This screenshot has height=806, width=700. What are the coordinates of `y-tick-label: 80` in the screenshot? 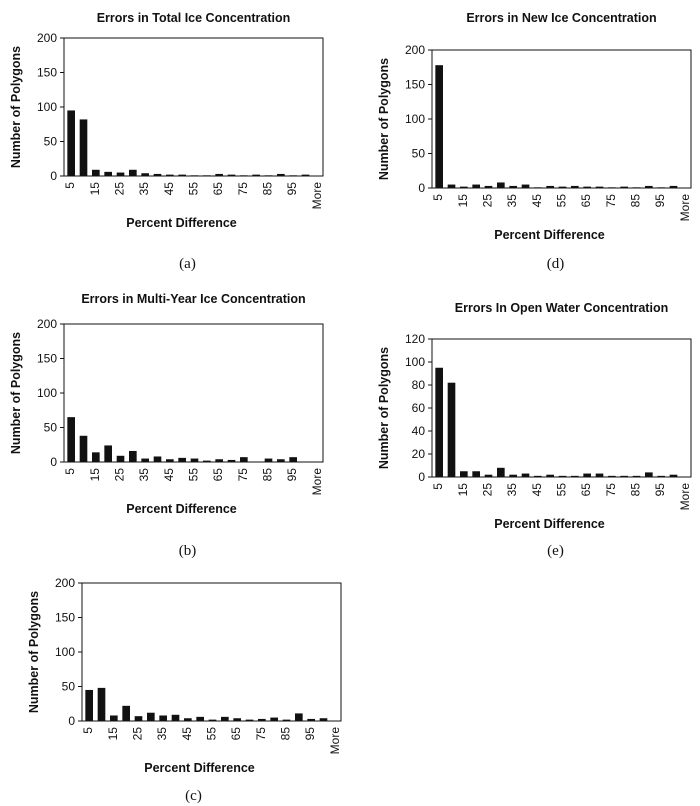 It's located at (419, 385).